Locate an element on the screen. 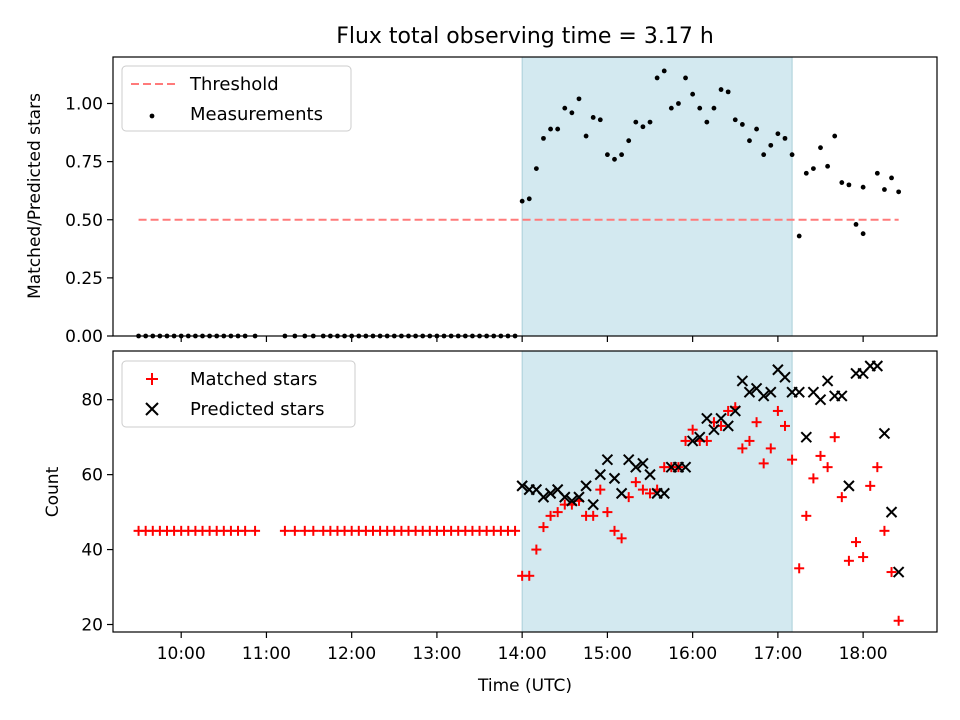 Image resolution: width=960 pixels, height=720 pixels. bottom-legend-frame is located at coordinates (238, 394).